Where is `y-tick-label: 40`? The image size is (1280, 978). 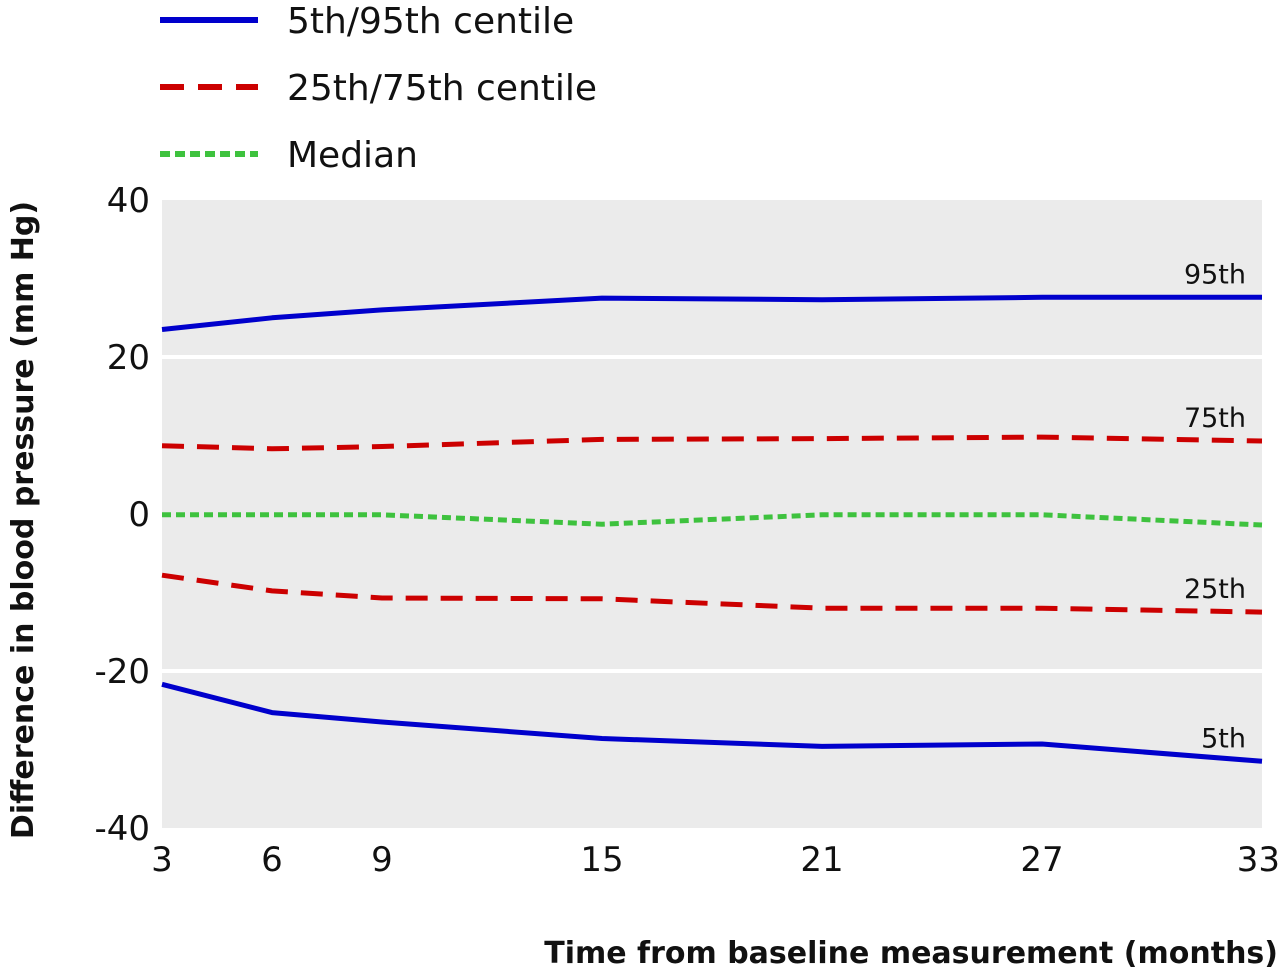
y-tick-label: 40 is located at coordinates (128, 201).